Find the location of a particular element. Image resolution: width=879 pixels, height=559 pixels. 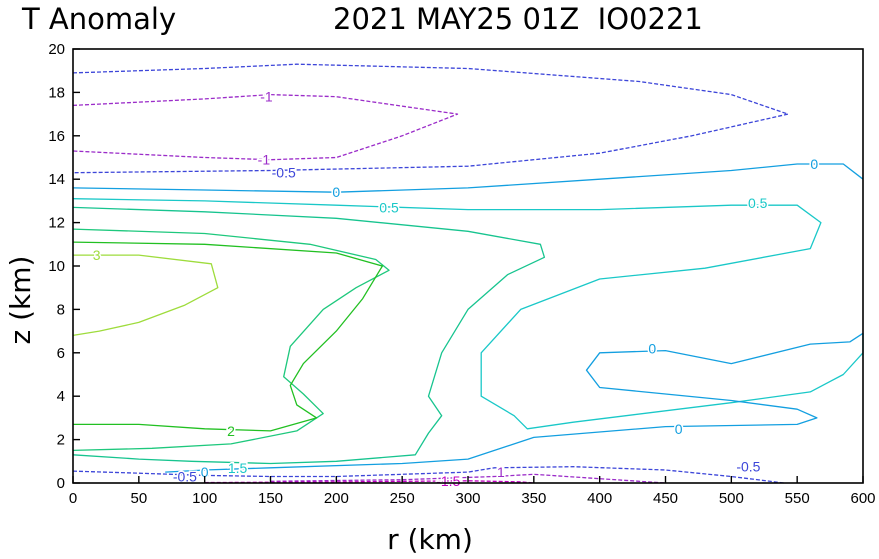

x-tick-label: 250 is located at coordinates (402, 498).